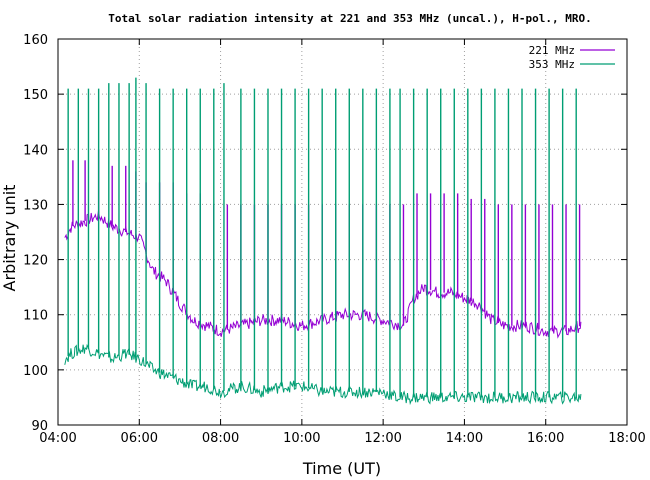  What do you see at coordinates (35, 371) in the screenshot?
I see `y-tick-label: 100` at bounding box center [35, 371].